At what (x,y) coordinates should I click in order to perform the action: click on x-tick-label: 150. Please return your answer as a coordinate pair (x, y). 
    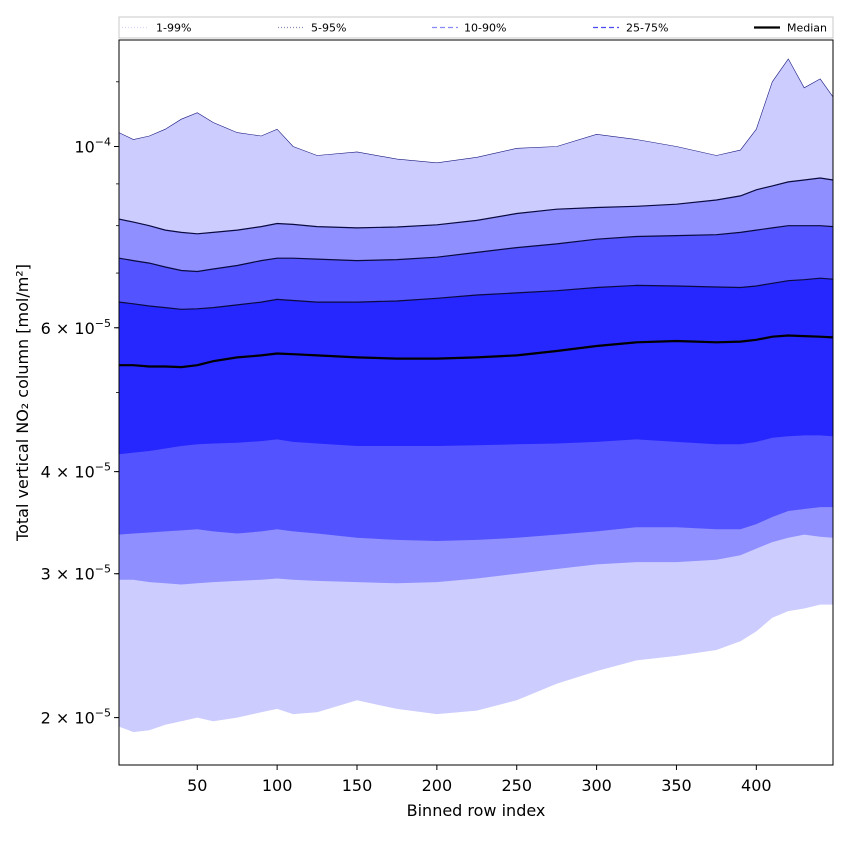
    Looking at the image, I should click on (357, 785).